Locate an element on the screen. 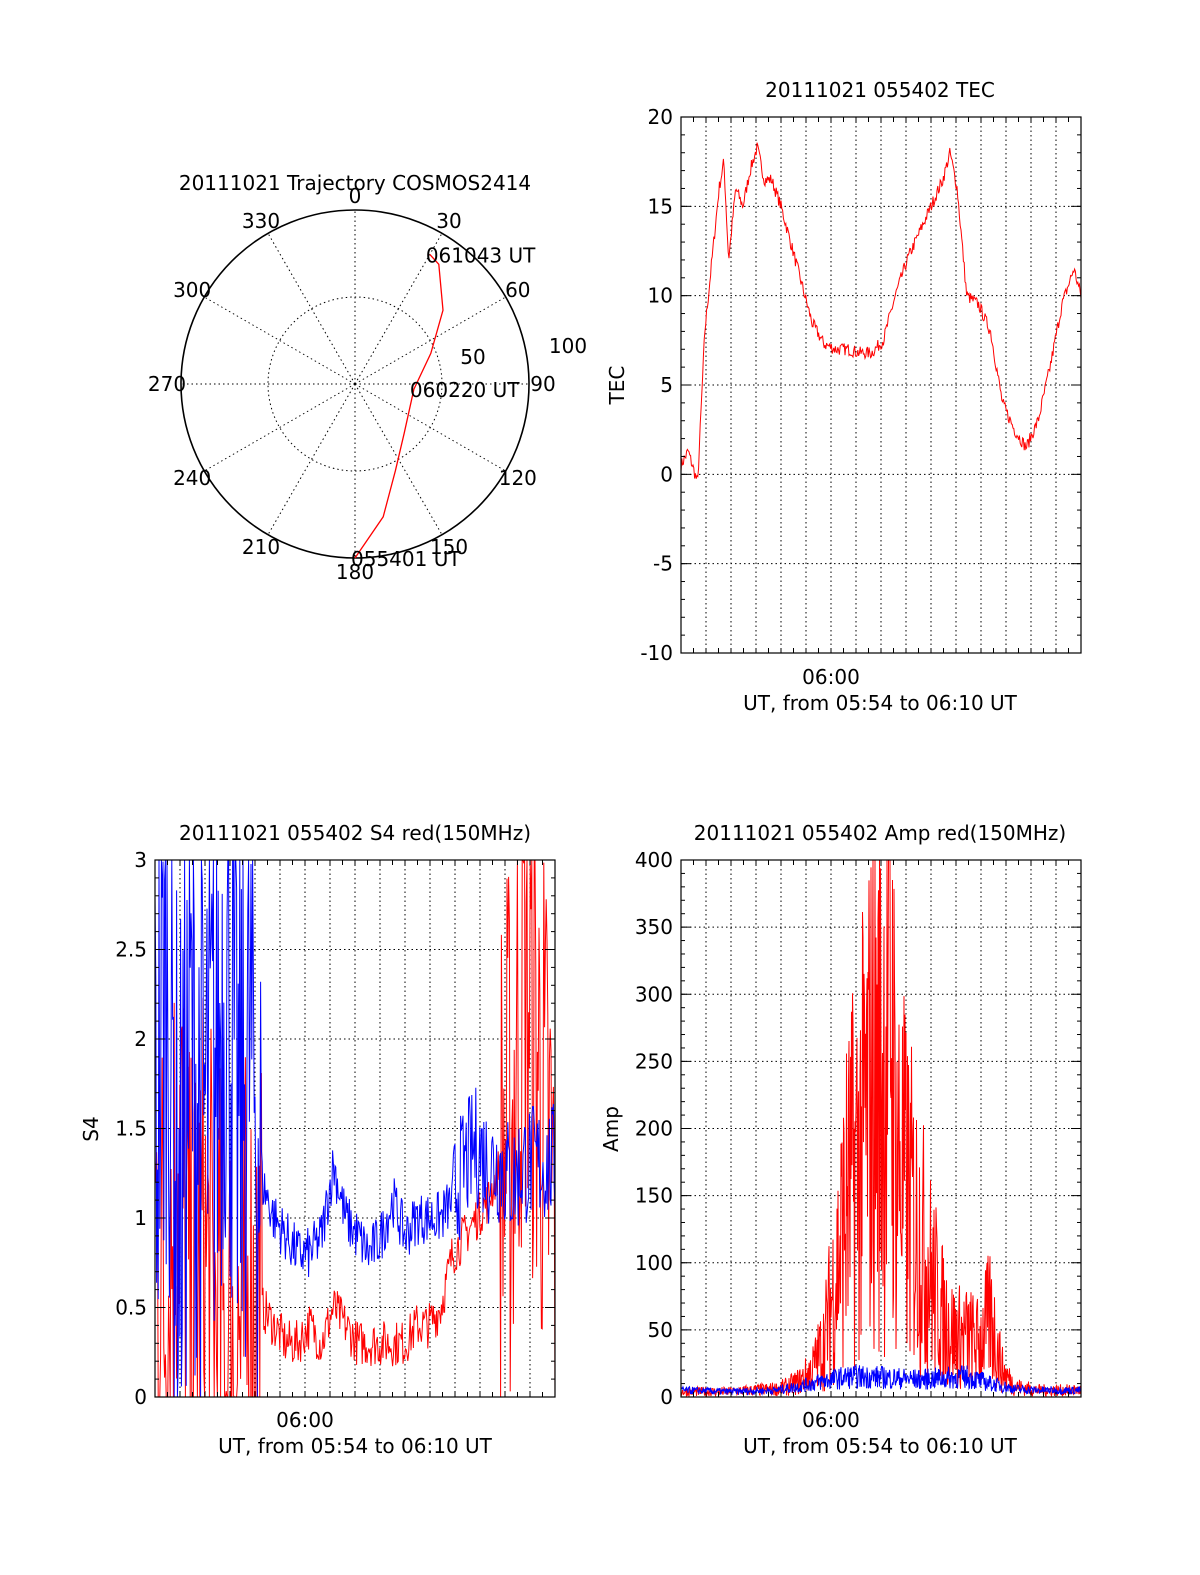 The width and height of the screenshot is (1200, 1575). amp-red-line is located at coordinates (881, 1128).